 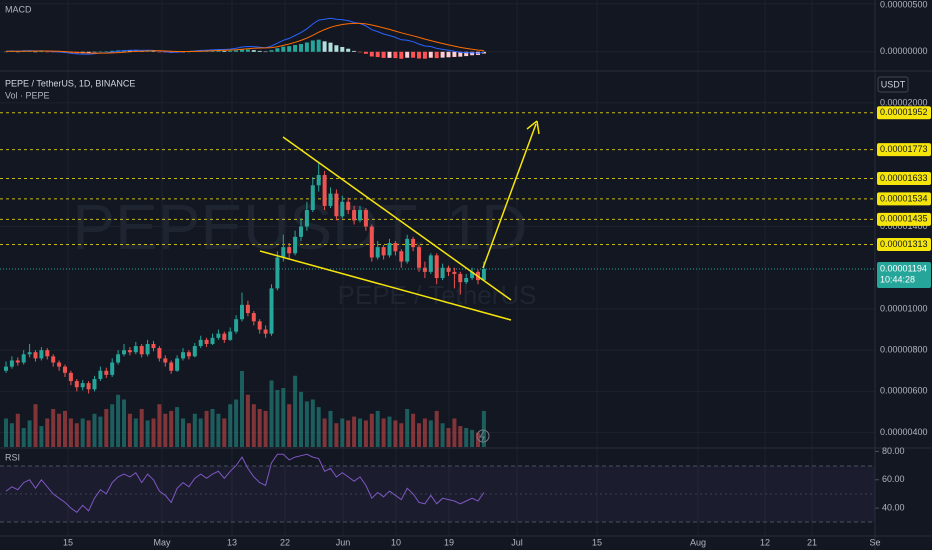 I want to click on signal-line, so click(x=244, y=38).